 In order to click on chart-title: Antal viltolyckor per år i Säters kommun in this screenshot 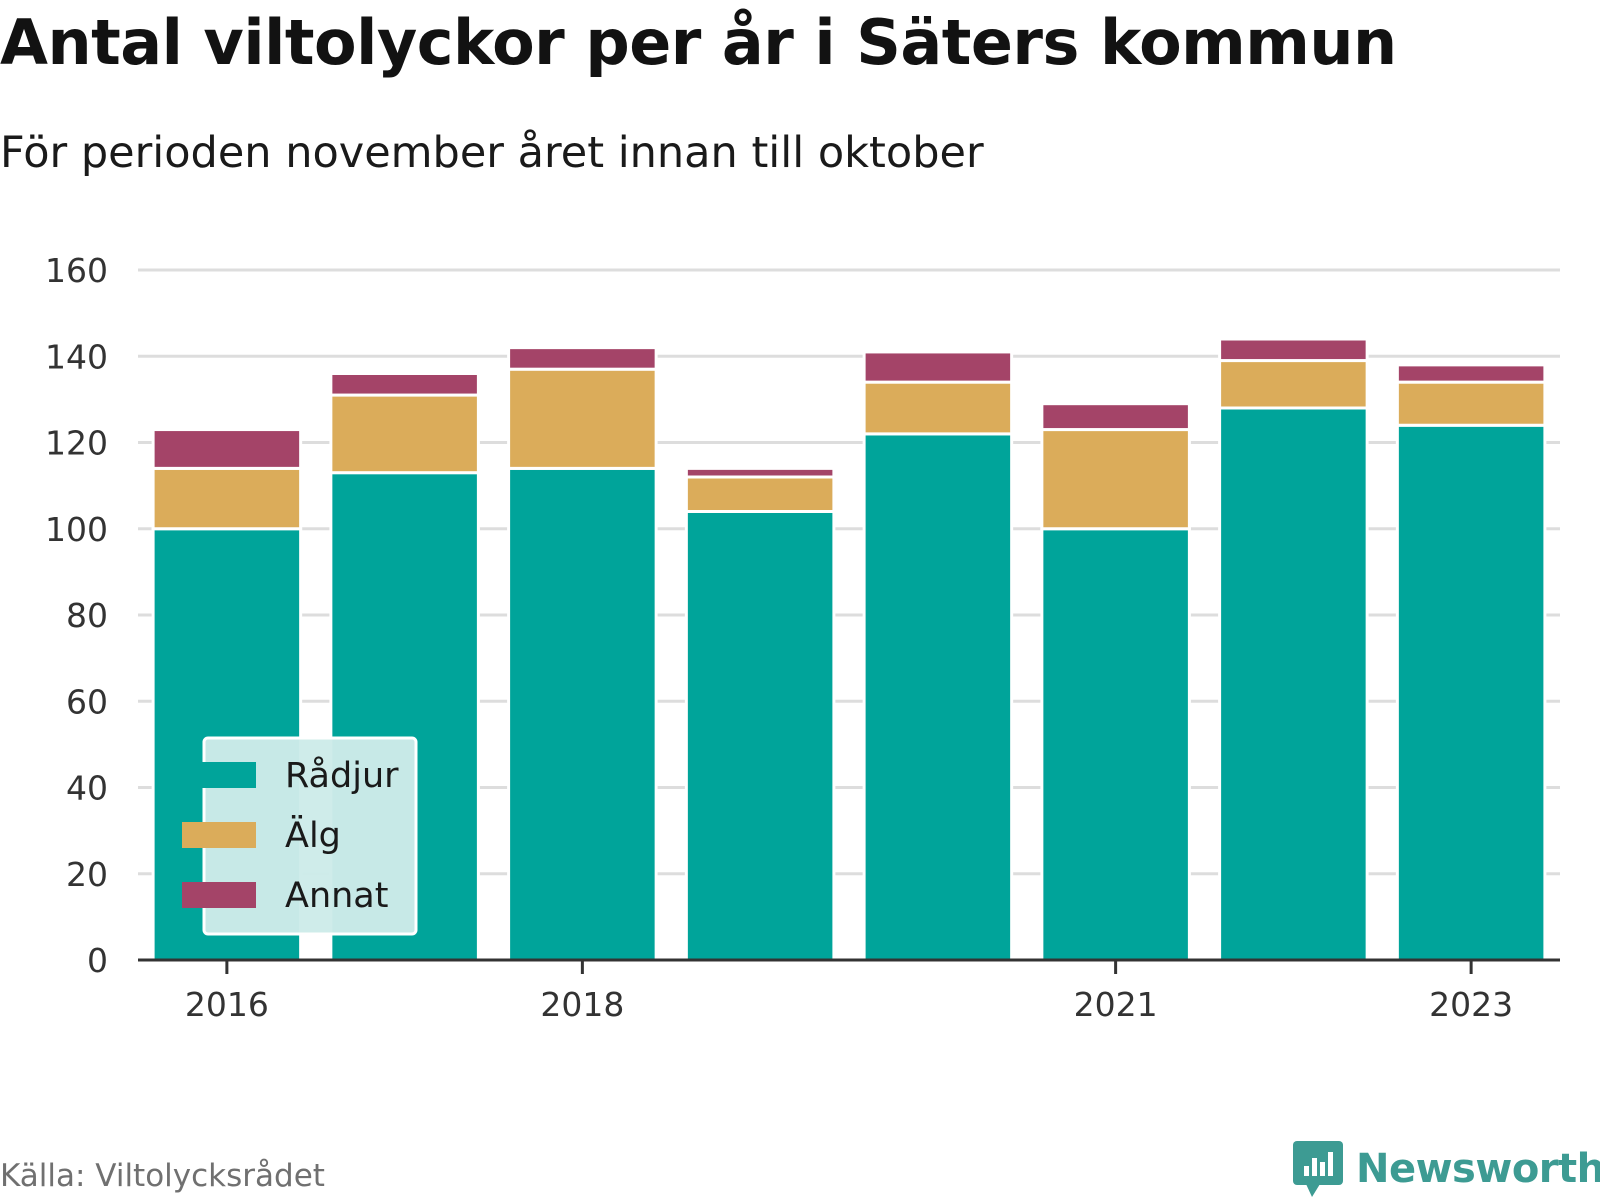, I will do `click(698, 42)`.